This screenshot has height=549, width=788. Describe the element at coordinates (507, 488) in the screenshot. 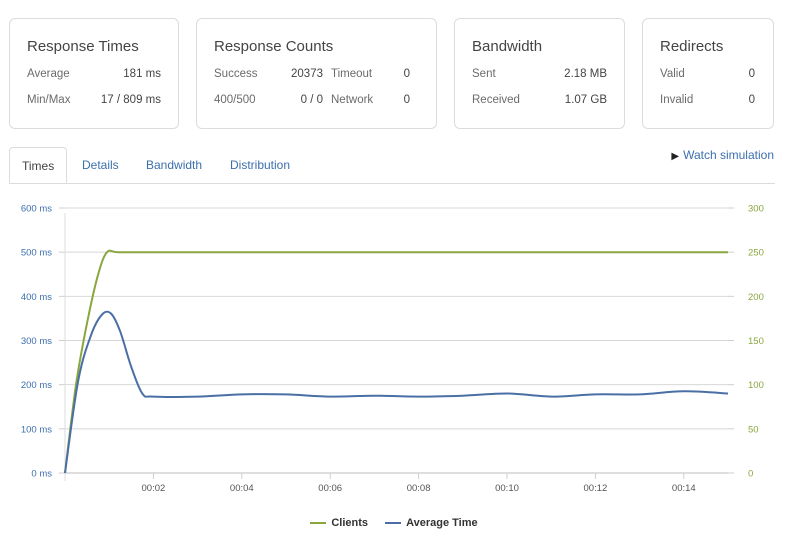

I see `x-tick-label: 00:10` at that location.